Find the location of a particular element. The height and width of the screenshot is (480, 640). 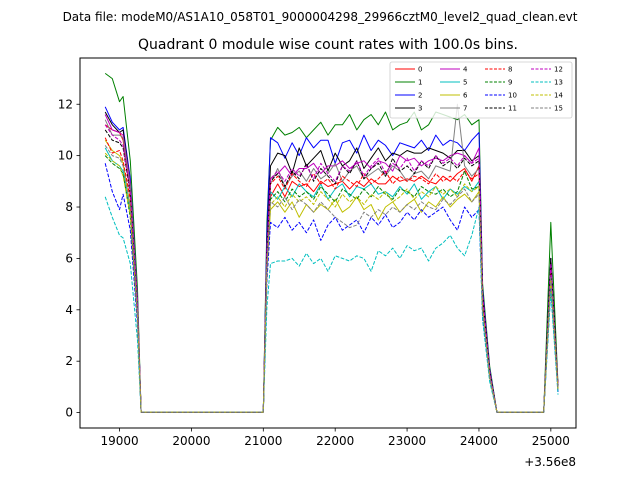

legend-label-6: 6 is located at coordinates (465, 96).